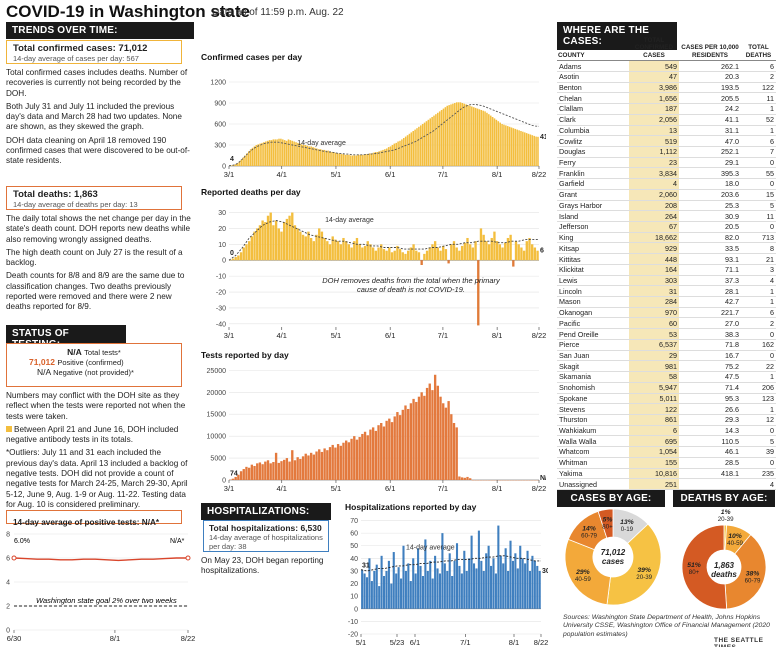 This screenshot has width=780, height=647. I want to click on cases-per-10k-cell: 46.1, so click(710, 452).